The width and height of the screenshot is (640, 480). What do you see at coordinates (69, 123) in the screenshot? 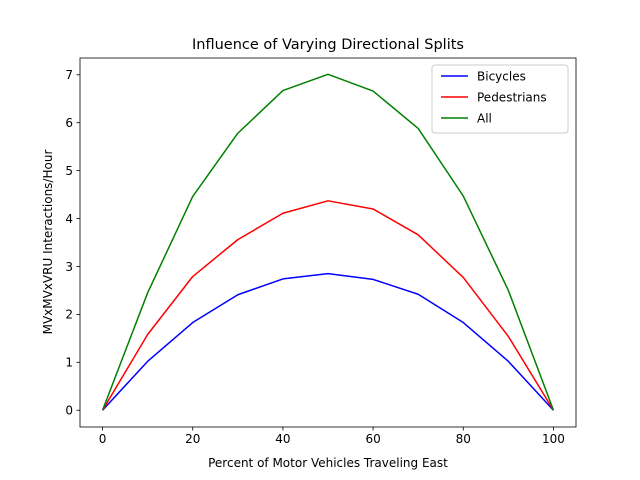
I see `y-tick-label: 6` at bounding box center [69, 123].